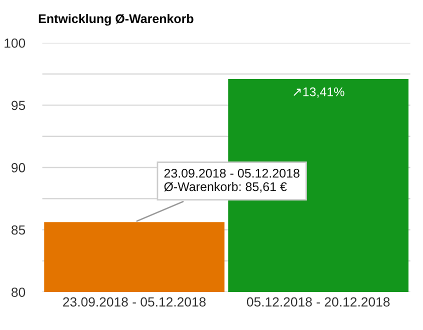 This screenshot has height=330, width=423. I want to click on annotation: 23.09.2018 - 05.12.2018 Ø-Warenkorb: 85,61 €, so click(232, 180).